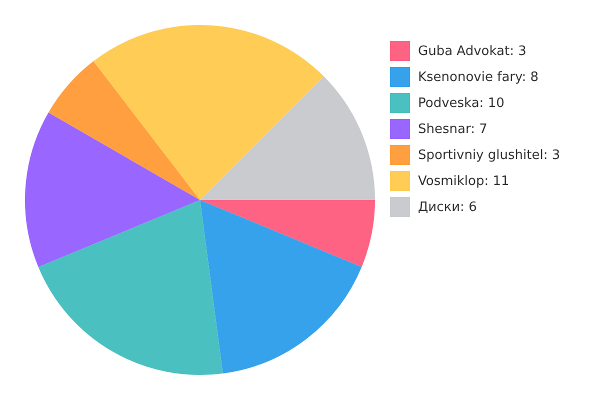  I want to click on legend-label: Podveska: 10, so click(461, 103).